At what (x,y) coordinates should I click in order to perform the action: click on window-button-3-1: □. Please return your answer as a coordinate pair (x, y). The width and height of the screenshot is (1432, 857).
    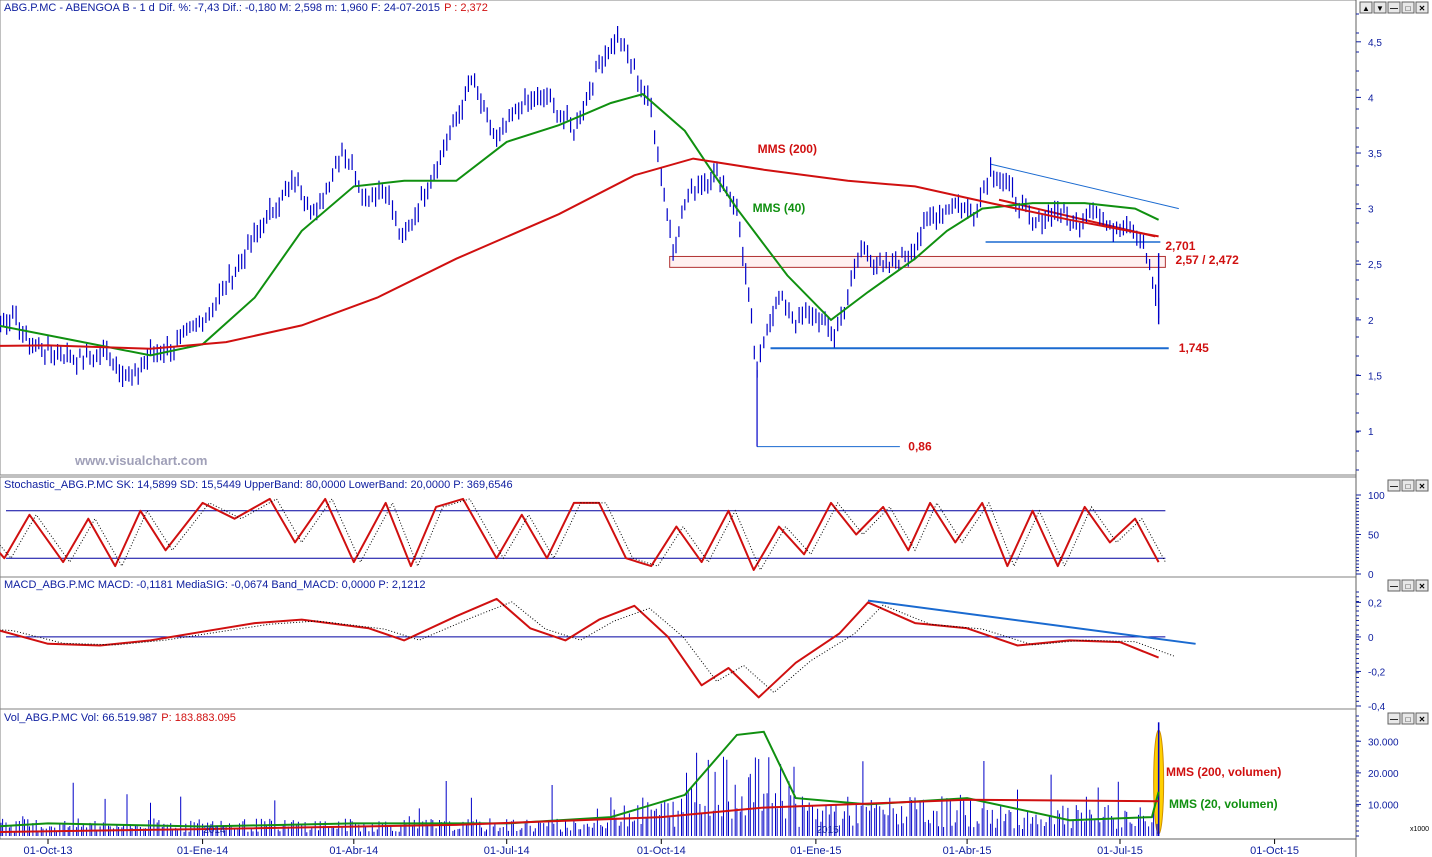
    Looking at the image, I should click on (1408, 718).